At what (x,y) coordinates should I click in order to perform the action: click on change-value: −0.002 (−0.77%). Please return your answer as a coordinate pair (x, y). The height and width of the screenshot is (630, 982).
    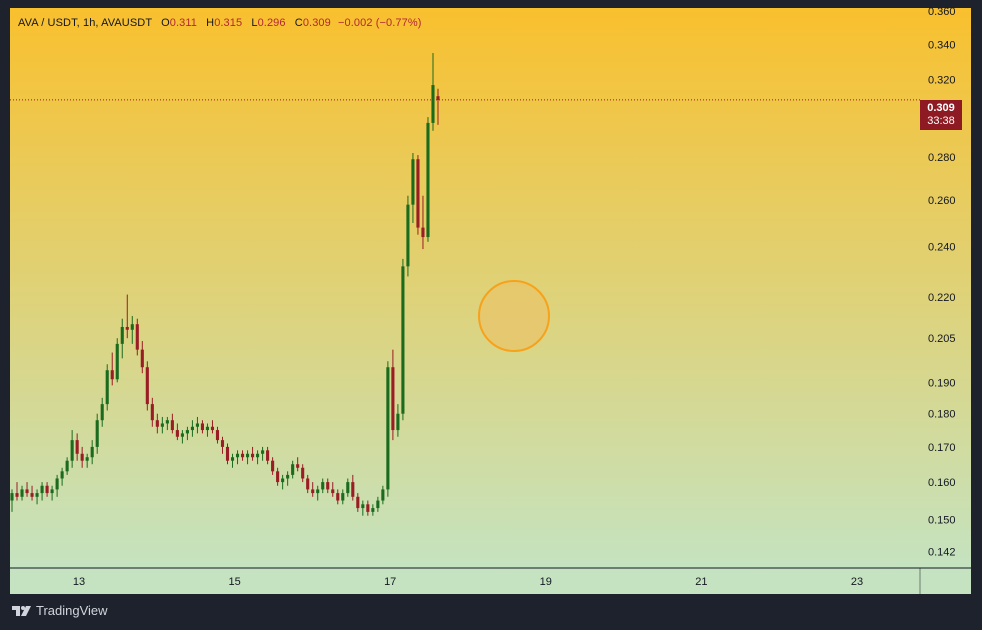
    Looking at the image, I should click on (380, 23).